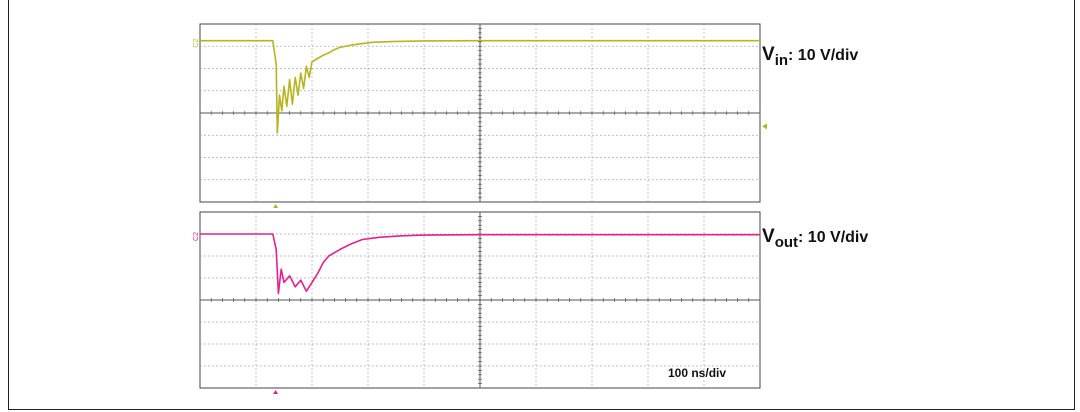  Describe the element at coordinates (764, 126) in the screenshot. I see `level-marker` at that location.